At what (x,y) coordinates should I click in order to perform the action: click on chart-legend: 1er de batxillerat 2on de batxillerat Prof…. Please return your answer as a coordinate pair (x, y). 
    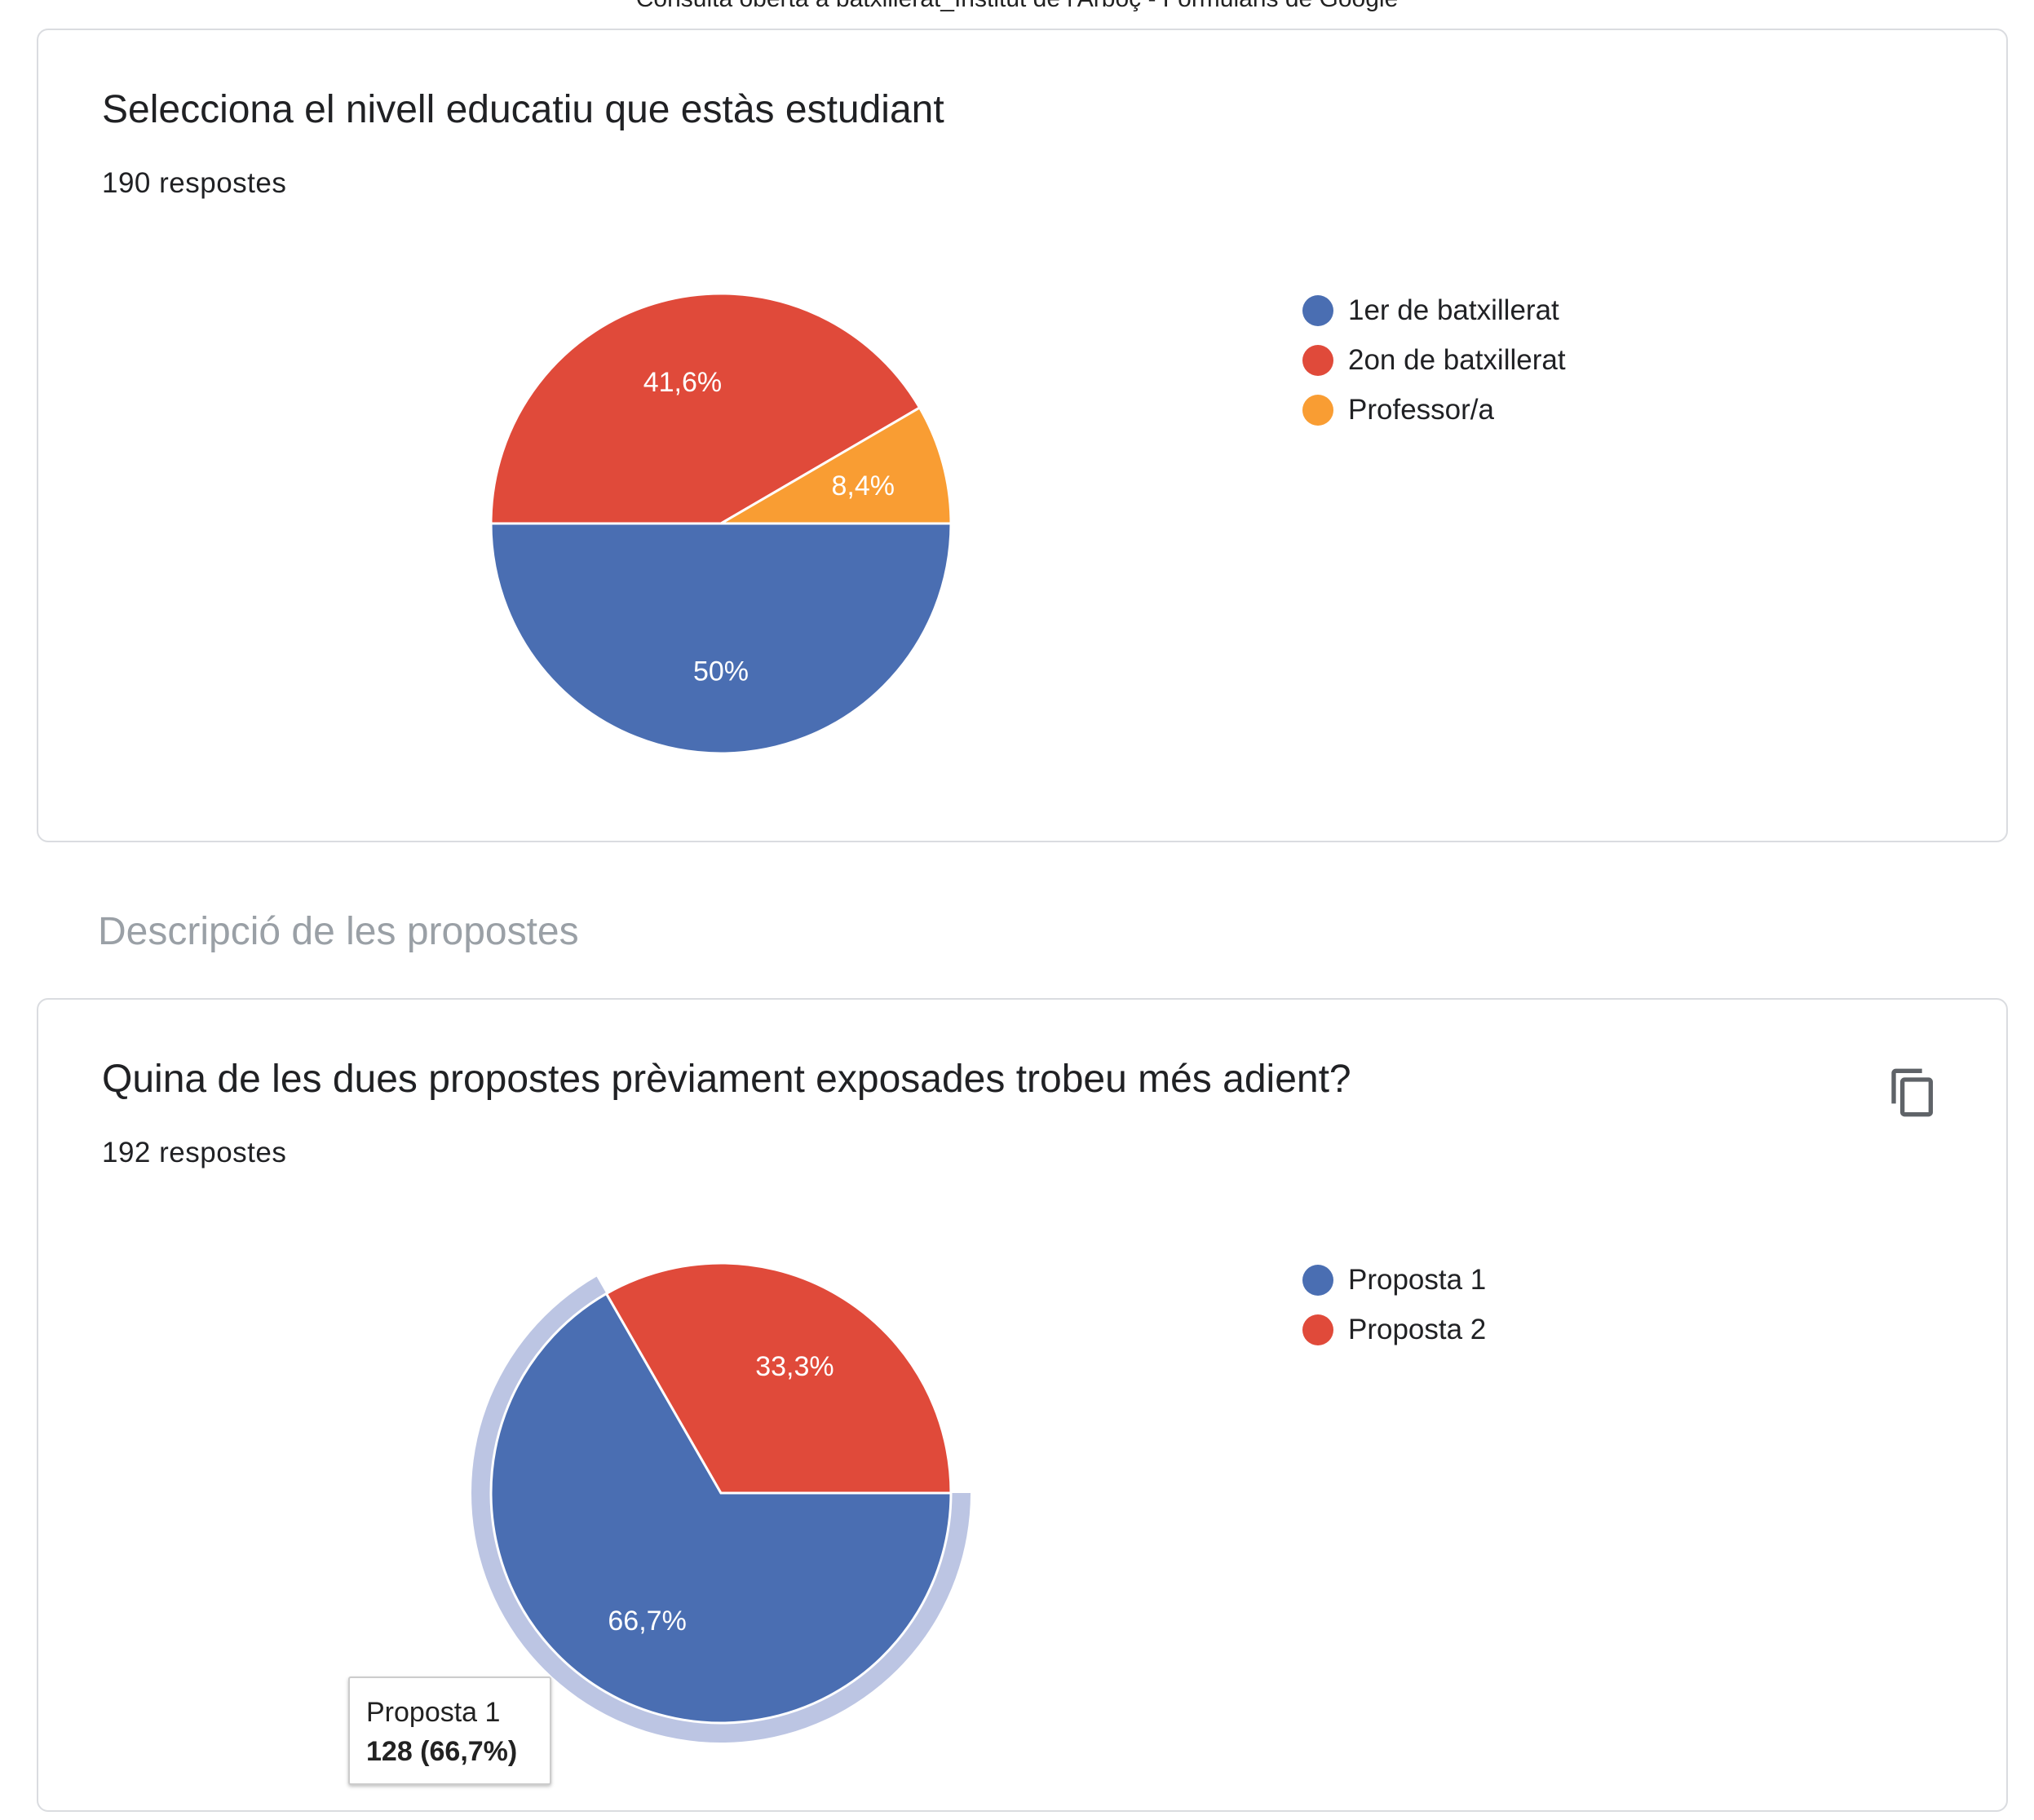
    Looking at the image, I should click on (1434, 360).